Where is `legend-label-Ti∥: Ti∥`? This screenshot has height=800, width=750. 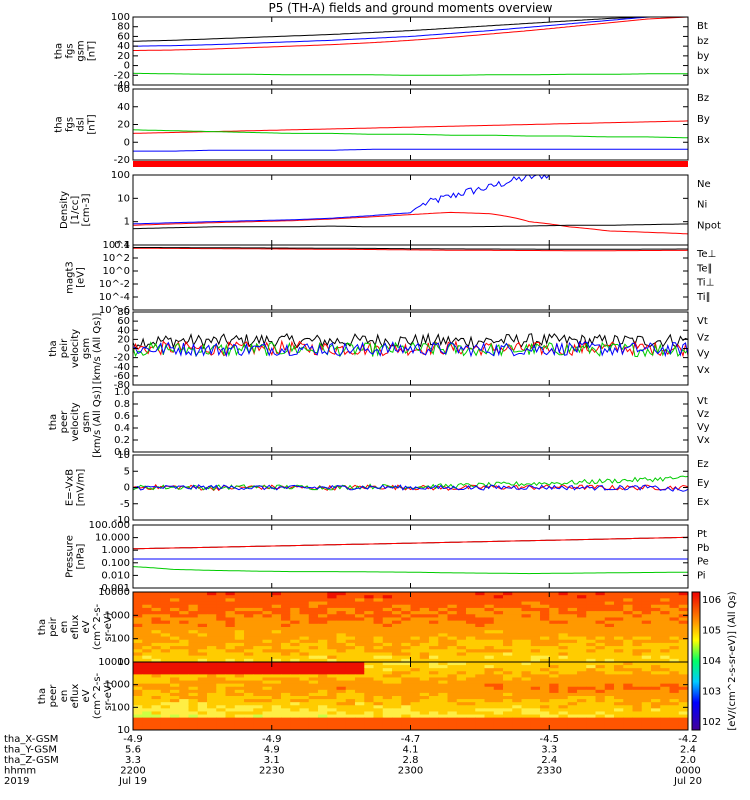
legend-label-Ti∥: Ti∥ is located at coordinates (703, 297).